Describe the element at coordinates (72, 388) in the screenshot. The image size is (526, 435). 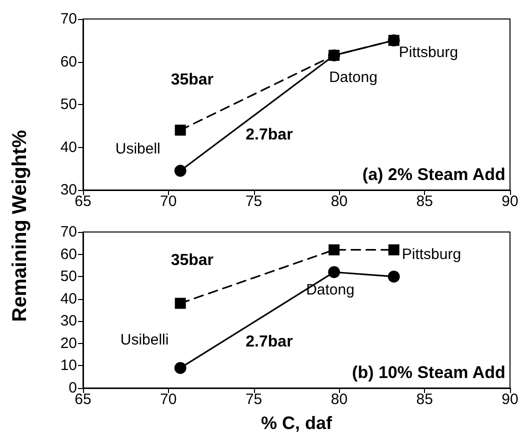
I see `y-tick-label: 0` at that location.